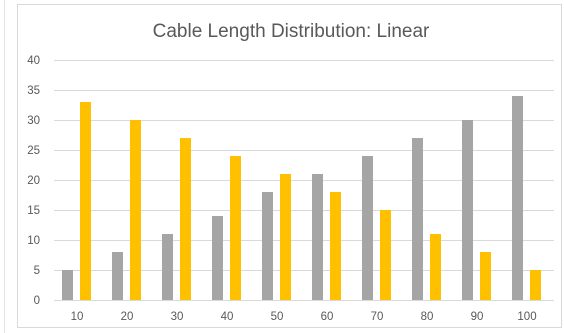  What do you see at coordinates (33, 181) in the screenshot?
I see `y-tick-label: 20` at bounding box center [33, 181].